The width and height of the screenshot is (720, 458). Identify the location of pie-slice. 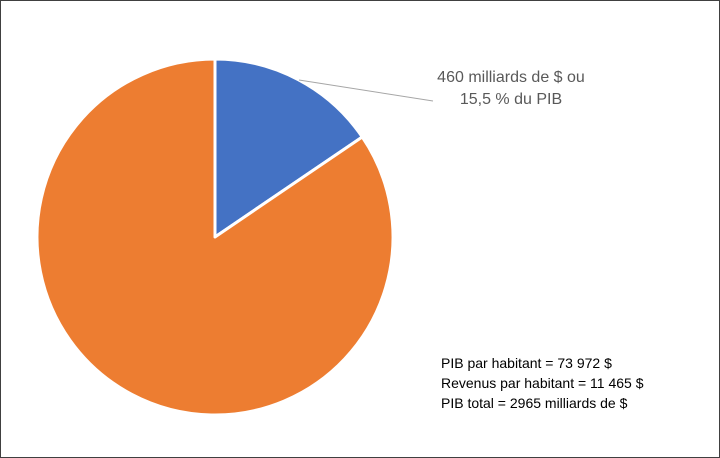
(288, 148).